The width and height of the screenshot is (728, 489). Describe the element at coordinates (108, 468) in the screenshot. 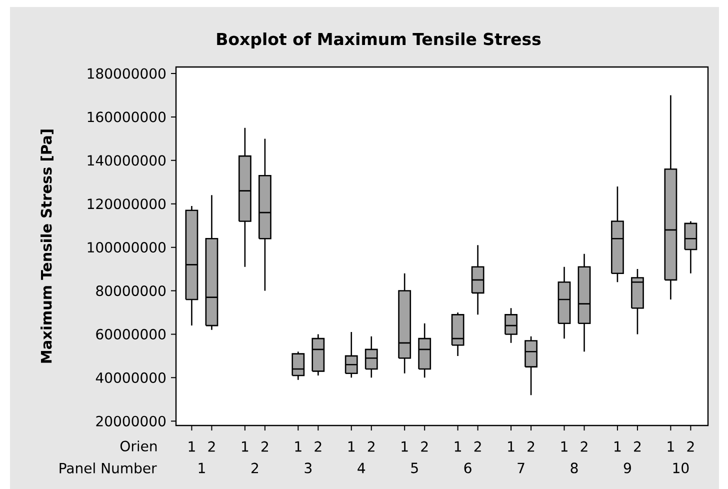

I see `text: Panel Number` at that location.